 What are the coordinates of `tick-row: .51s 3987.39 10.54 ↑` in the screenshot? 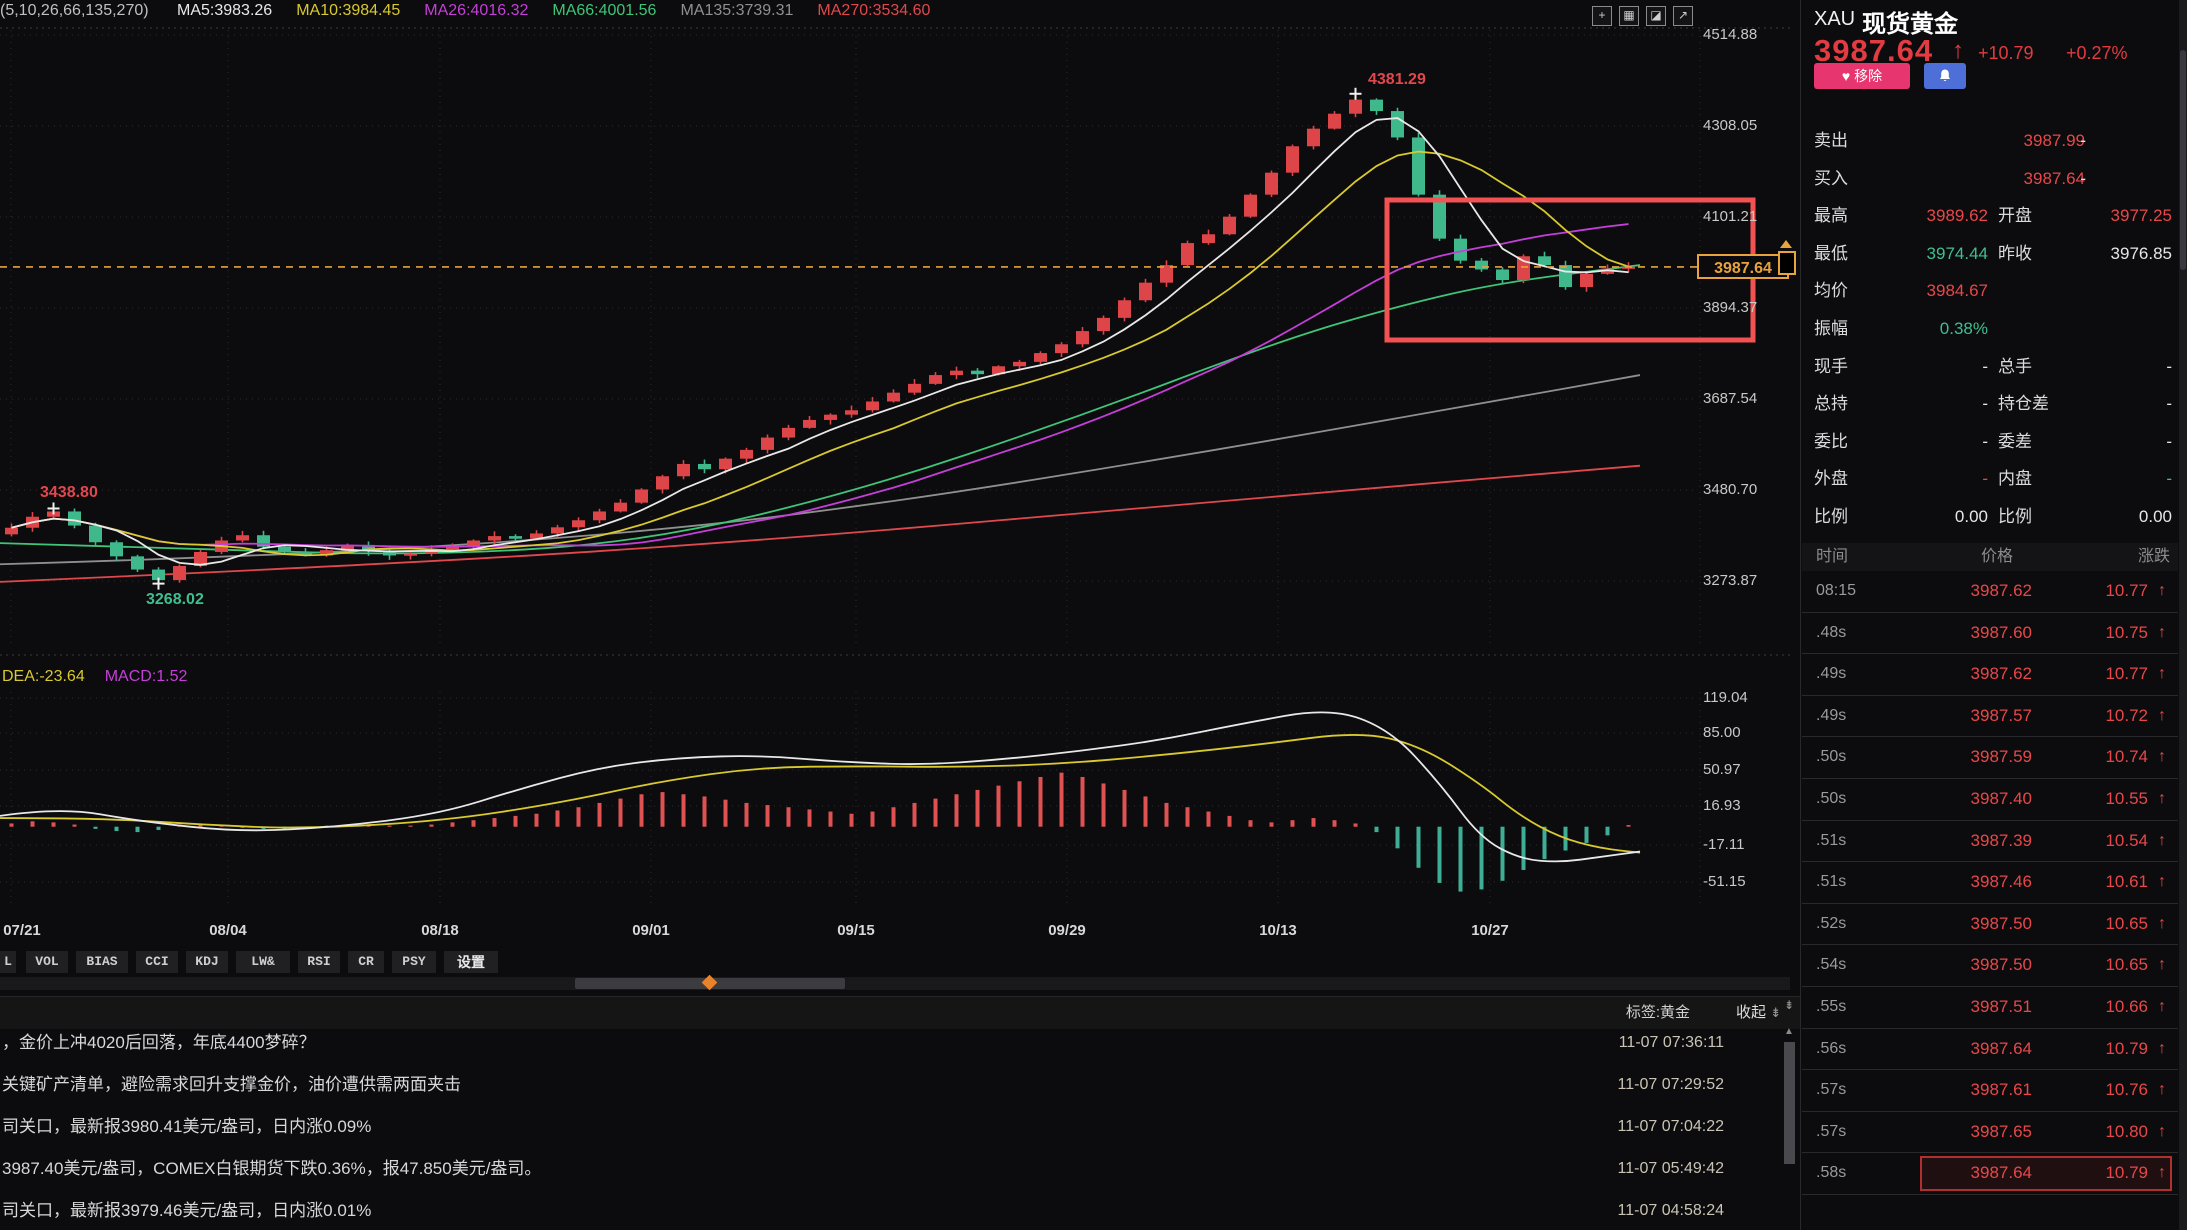 It's located at (1990, 842).